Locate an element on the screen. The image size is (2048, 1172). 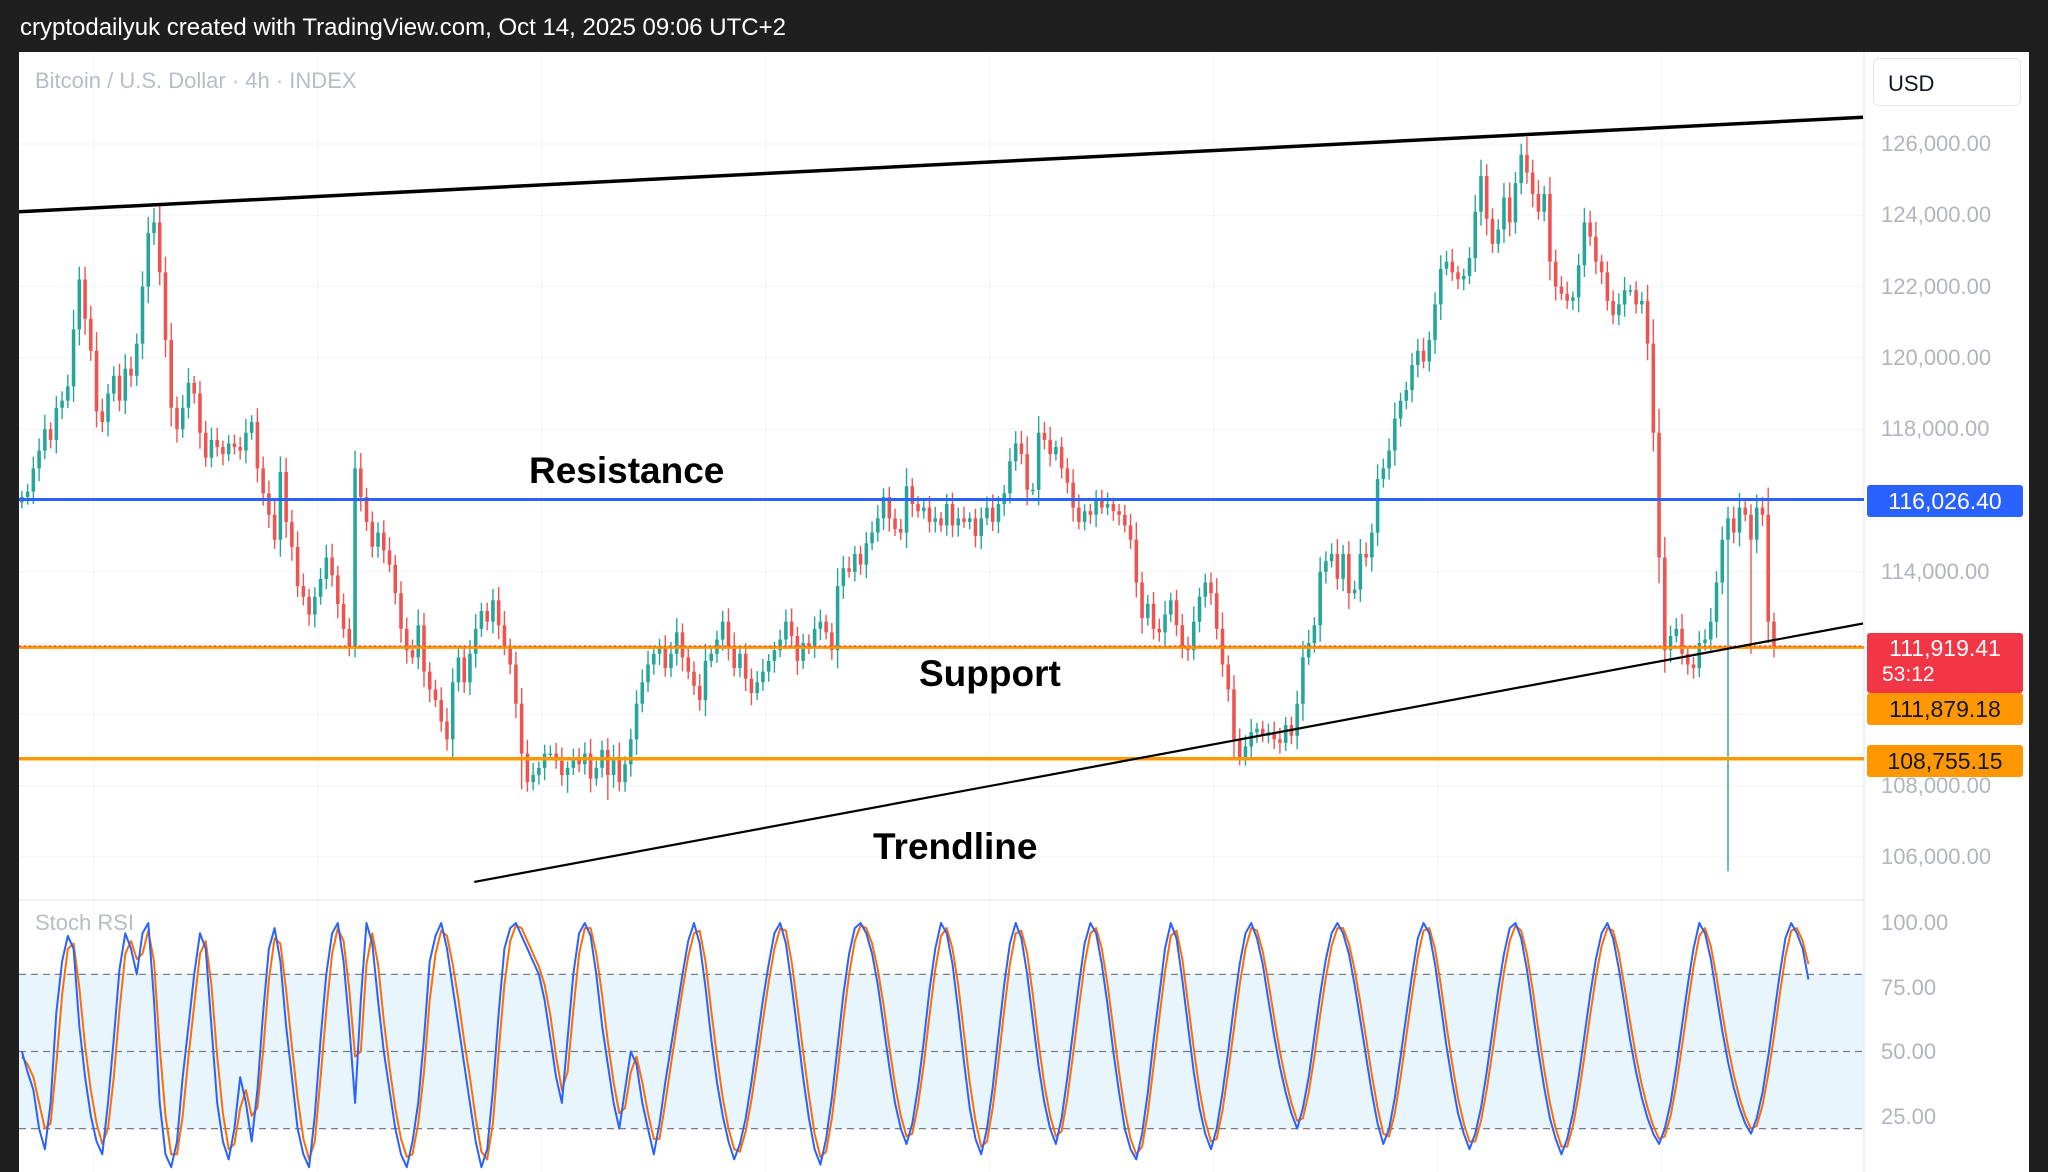
lower-support-price-value: 108,755.15 is located at coordinates (1945, 761).